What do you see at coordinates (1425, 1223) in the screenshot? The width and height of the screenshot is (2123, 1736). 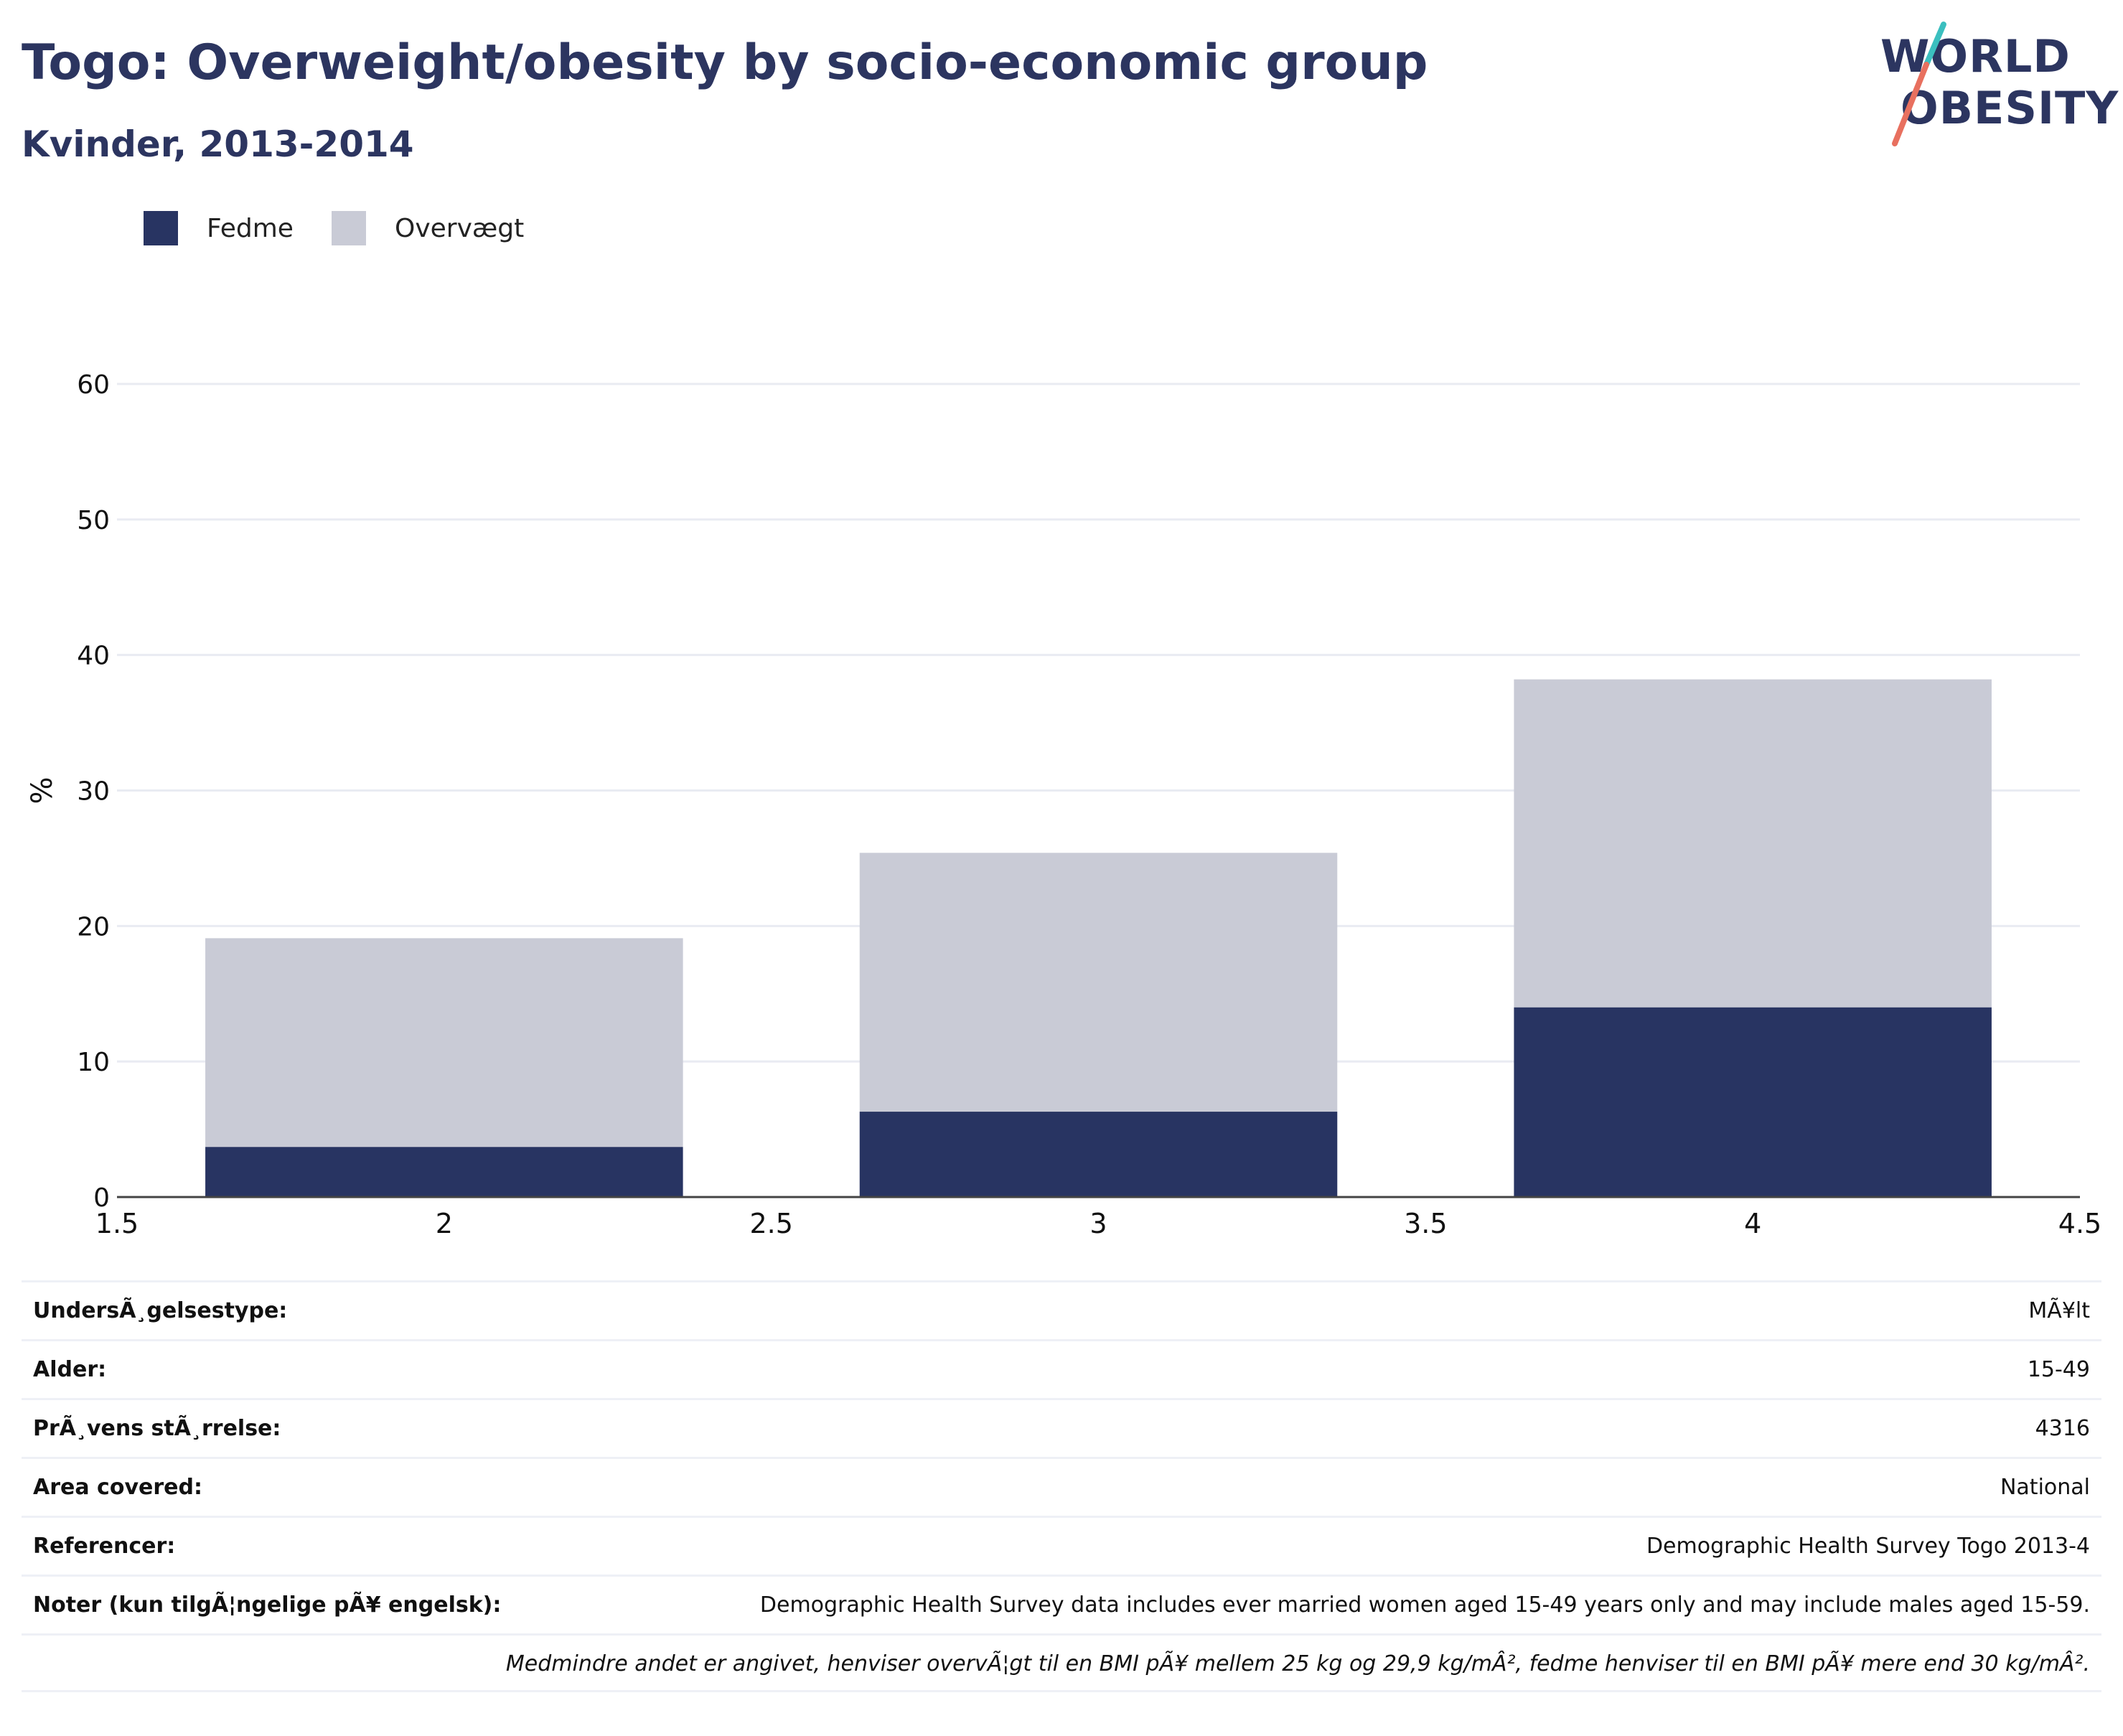 I see `x-tick-label: 3.5` at bounding box center [1425, 1223].